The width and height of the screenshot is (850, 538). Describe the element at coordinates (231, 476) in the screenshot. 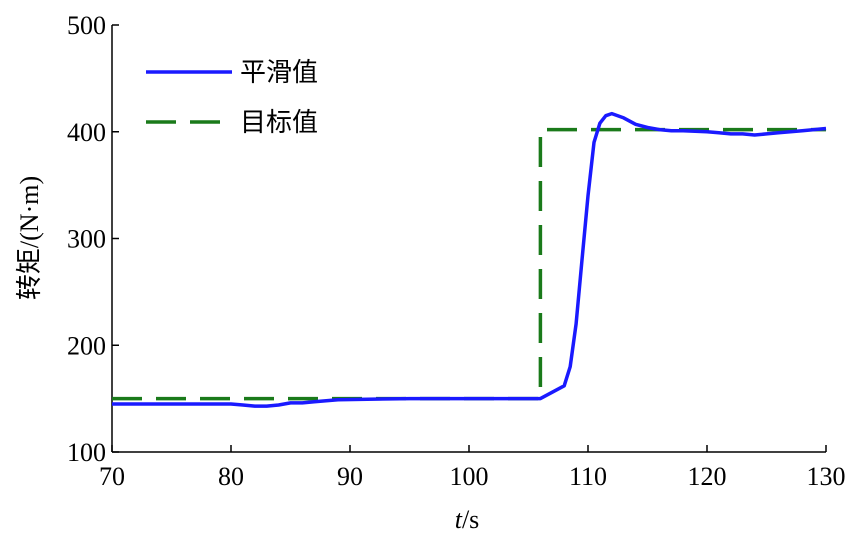

I see `x-tick-label: 80` at that location.